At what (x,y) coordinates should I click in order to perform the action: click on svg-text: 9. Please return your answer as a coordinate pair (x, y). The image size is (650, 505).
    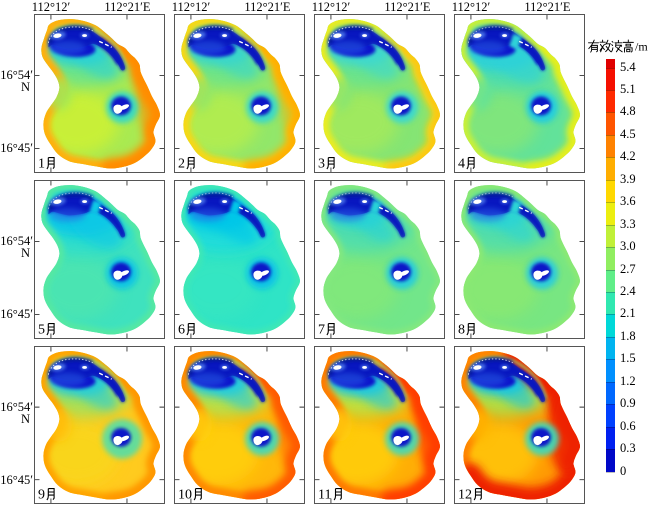
    Looking at the image, I should click on (41, 495).